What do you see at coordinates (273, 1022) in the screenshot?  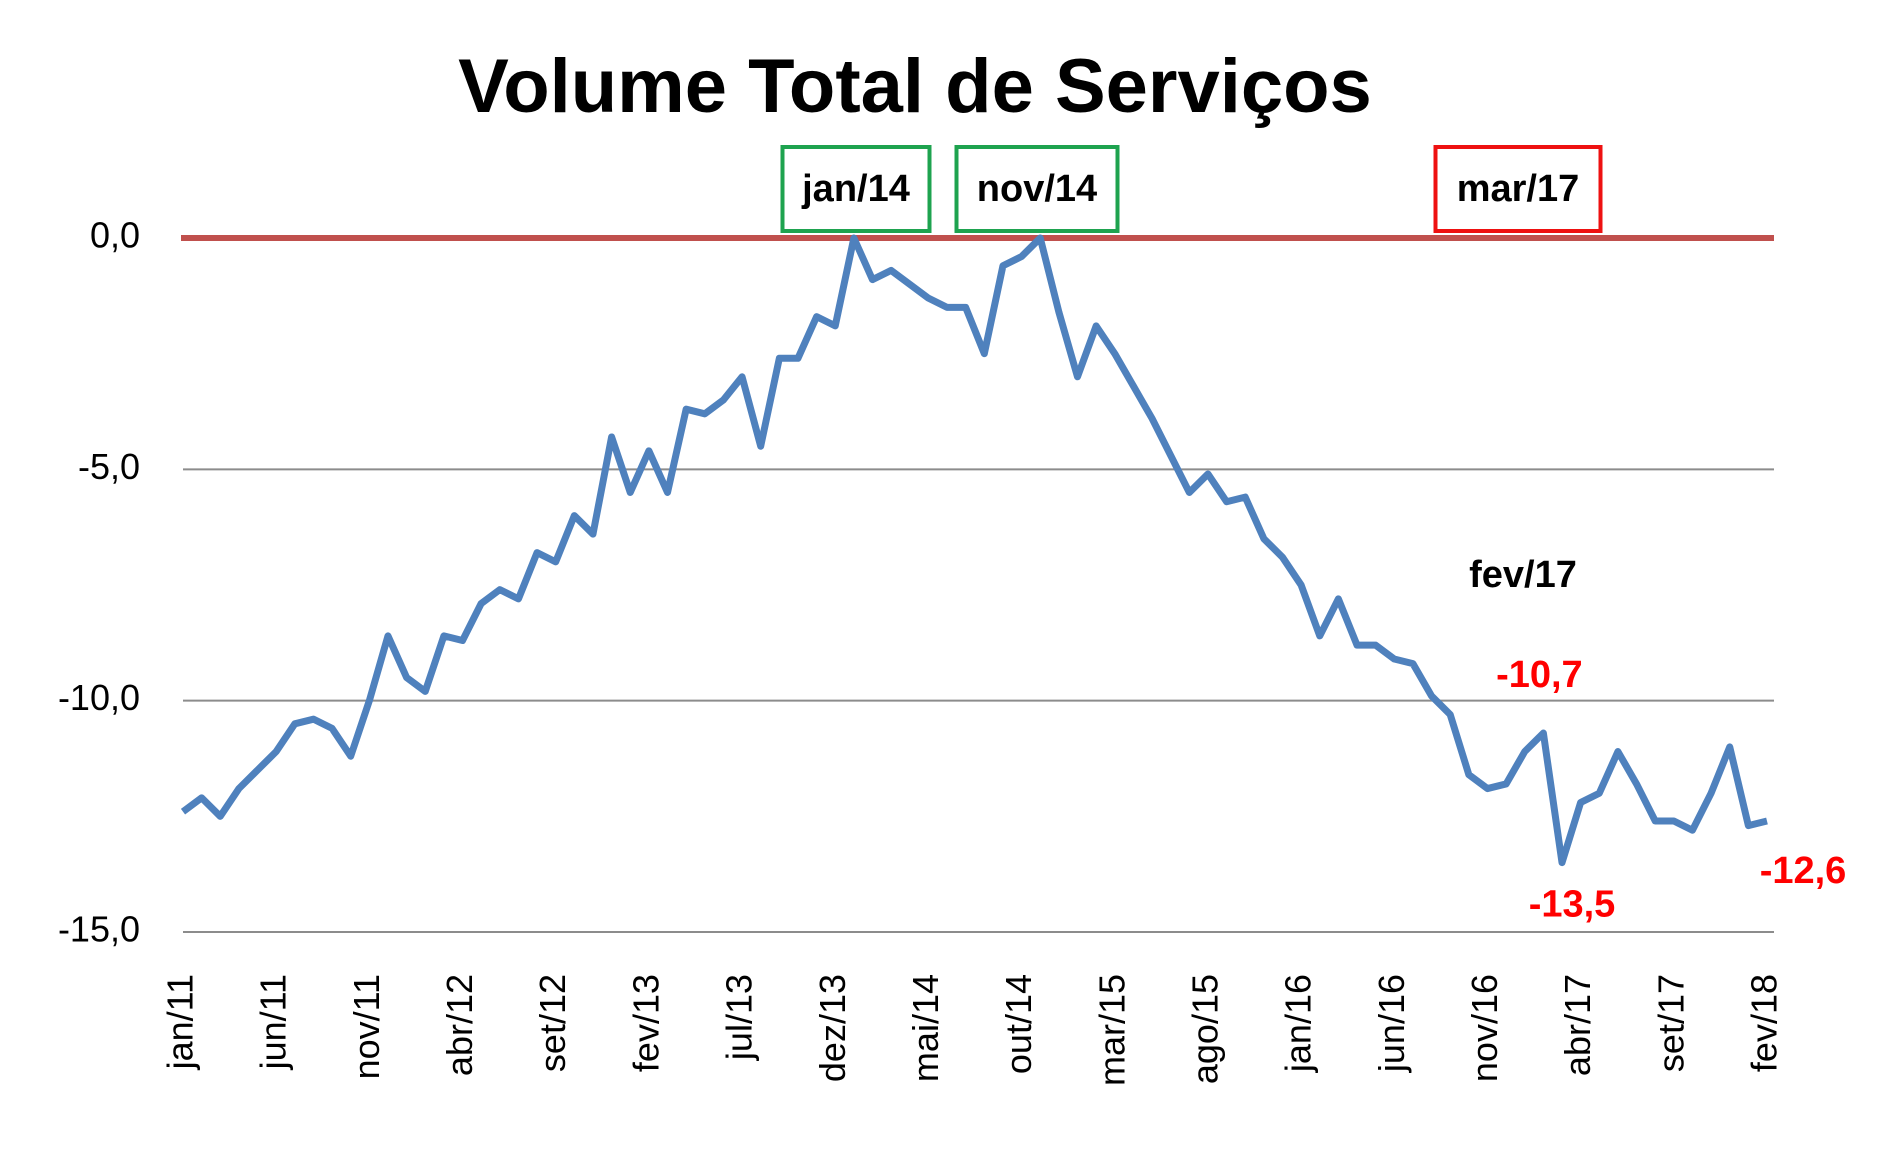 I see `x-tick-label: jun/11` at bounding box center [273, 1022].